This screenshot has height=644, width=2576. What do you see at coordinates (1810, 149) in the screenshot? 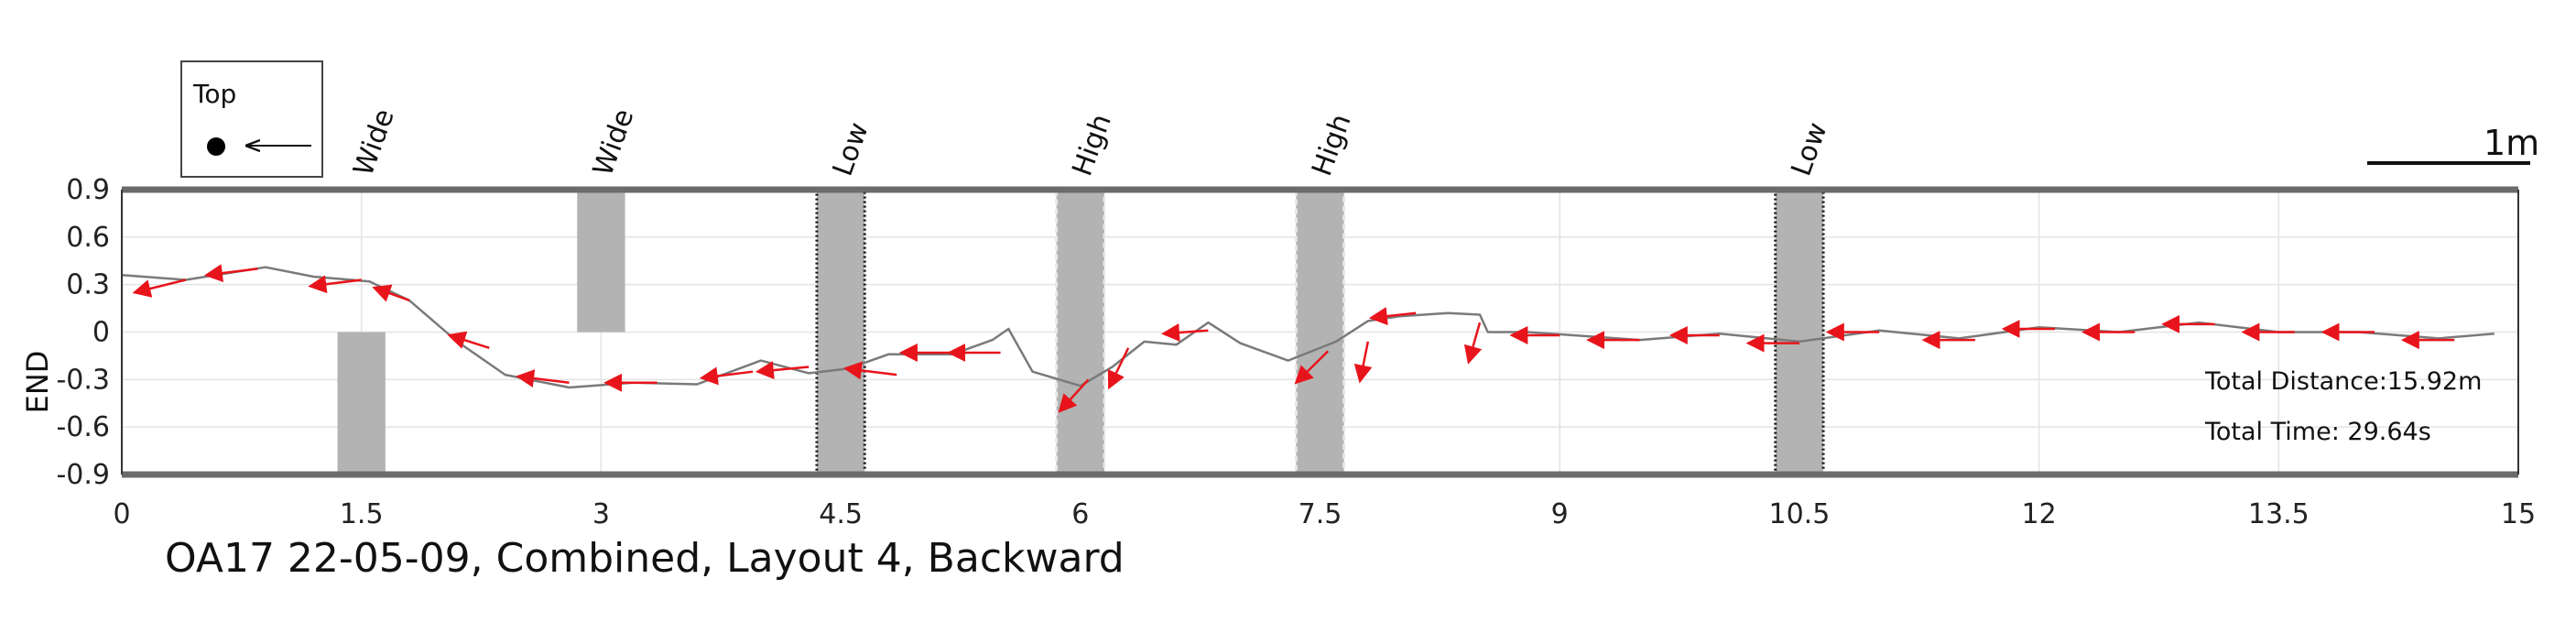
I see `obstacle-label-5: Low` at bounding box center [1810, 149].